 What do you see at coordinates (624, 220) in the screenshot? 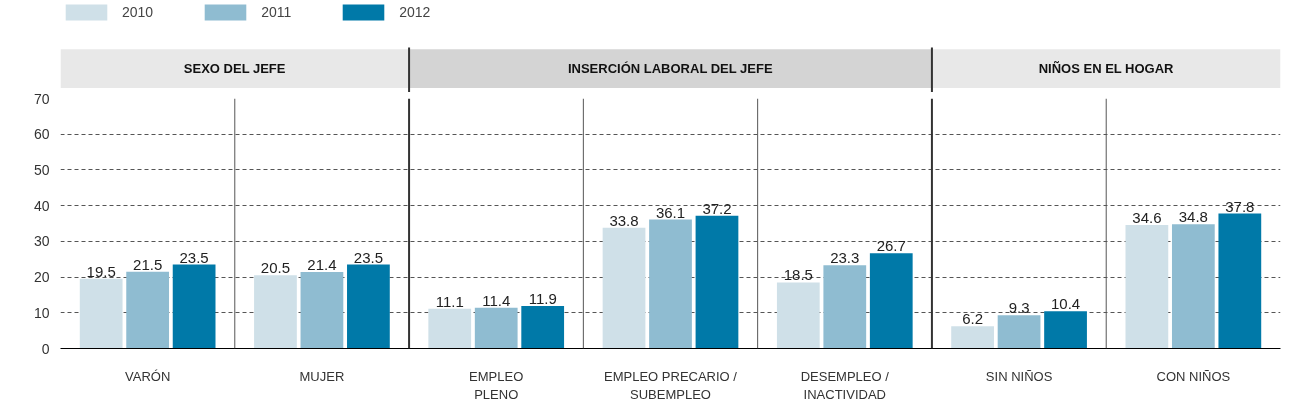
I see `data-label: 33.8` at bounding box center [624, 220].